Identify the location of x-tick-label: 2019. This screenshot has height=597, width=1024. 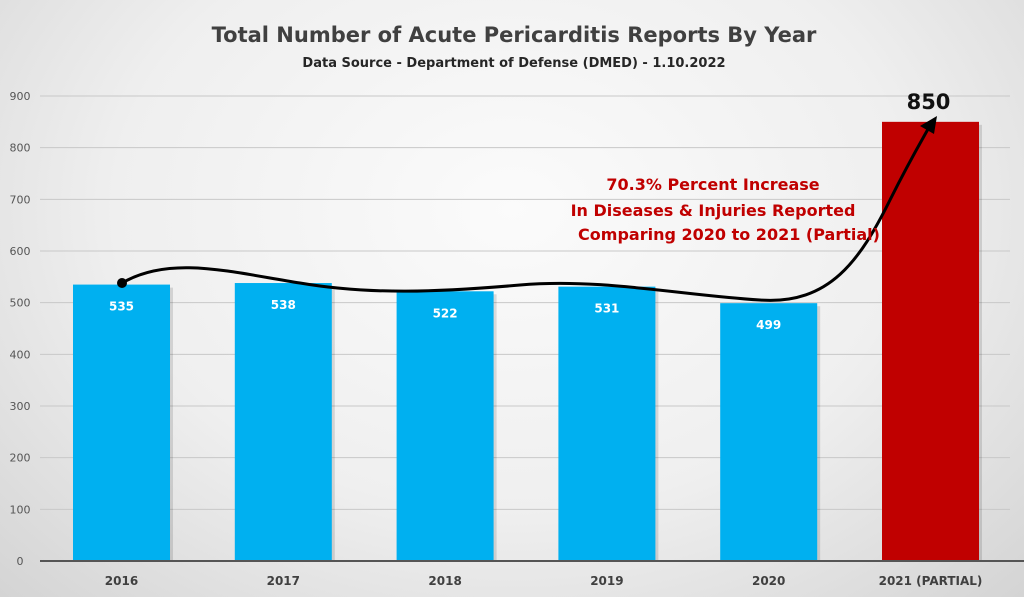
(606, 581).